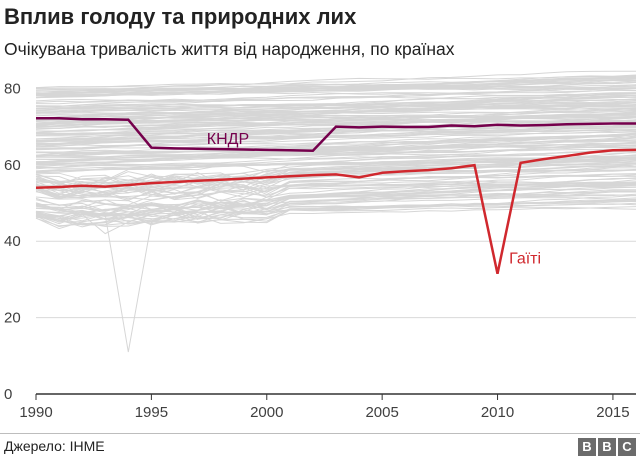  Describe the element at coordinates (54, 446) in the screenshot. I see `source-note: Джерело: IHME` at that location.